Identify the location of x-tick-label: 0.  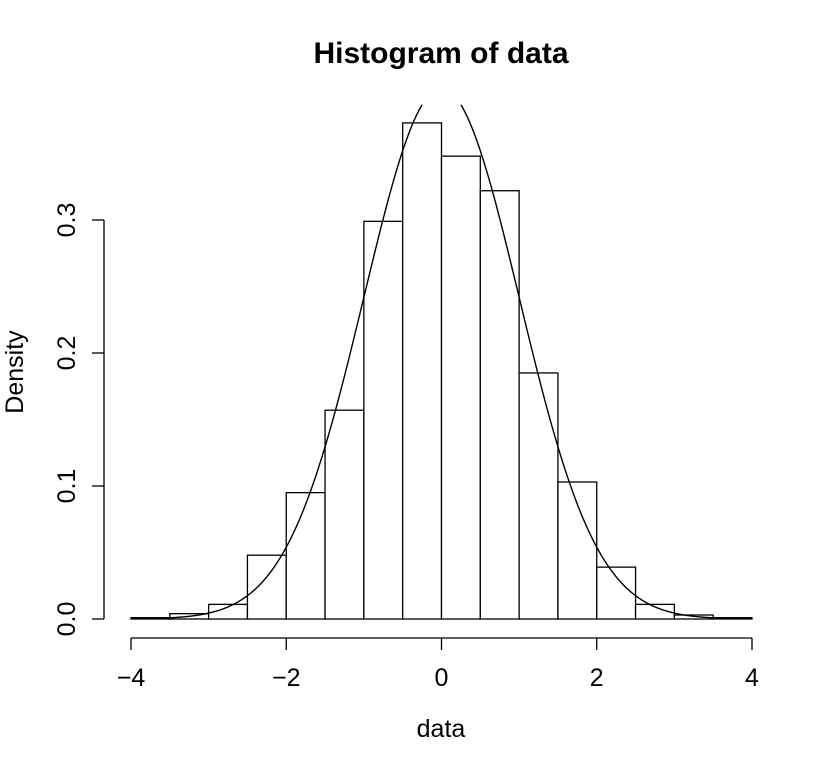
(442, 678).